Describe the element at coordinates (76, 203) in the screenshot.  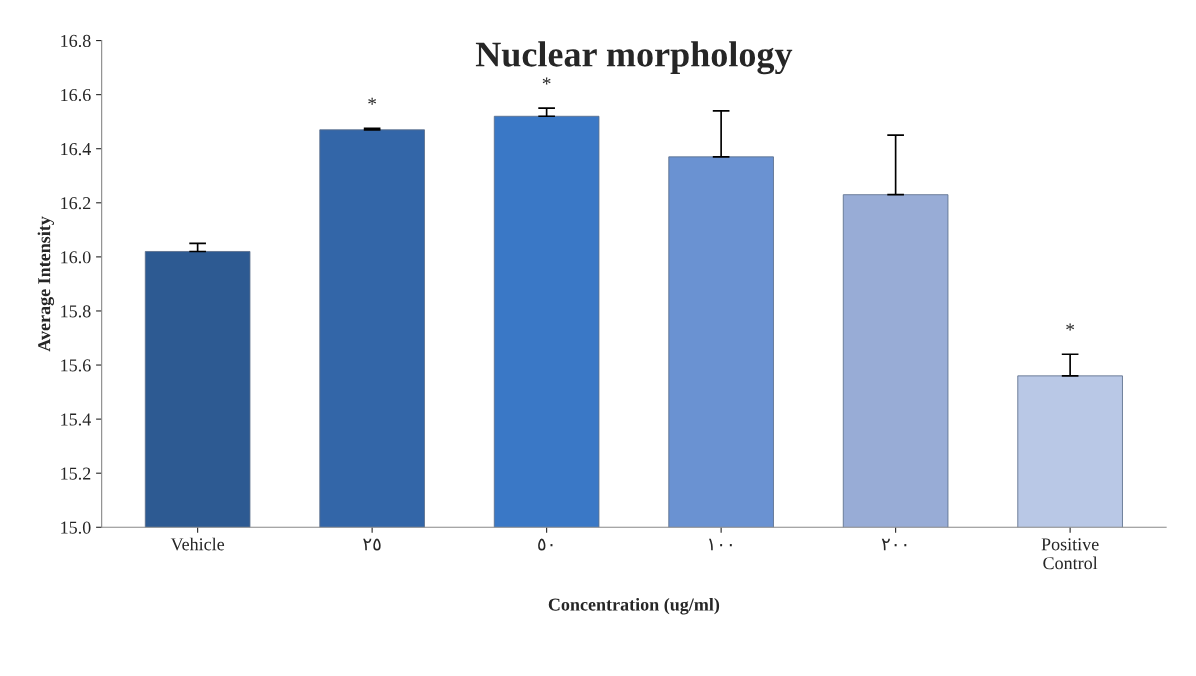
I see `y-tick-label: 16.2` at that location.